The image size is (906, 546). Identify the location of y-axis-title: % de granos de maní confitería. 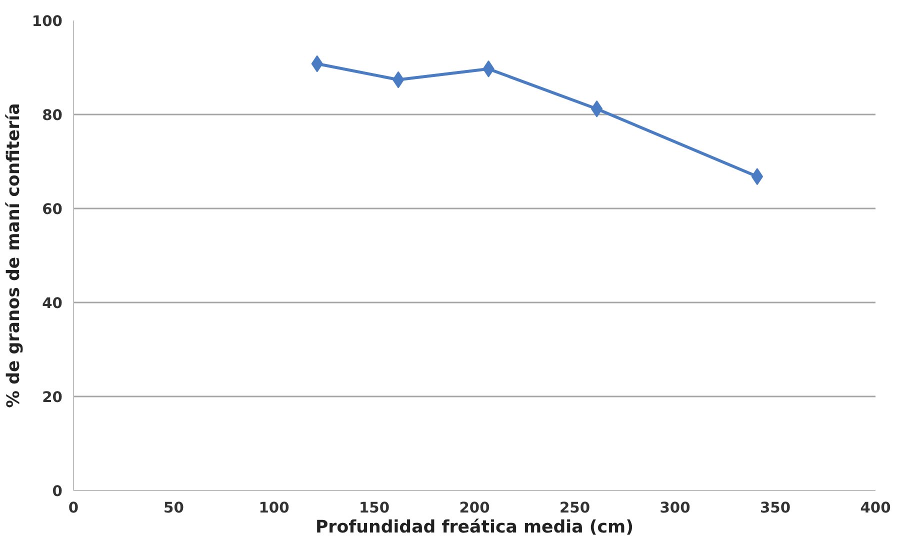
(14, 255).